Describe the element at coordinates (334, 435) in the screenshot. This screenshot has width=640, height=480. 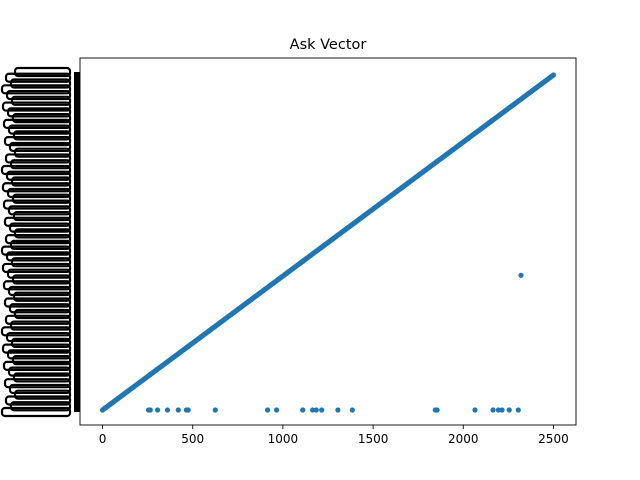
I see `x-axis-ticks: 0 500 1000 1500 2000 2500` at that location.